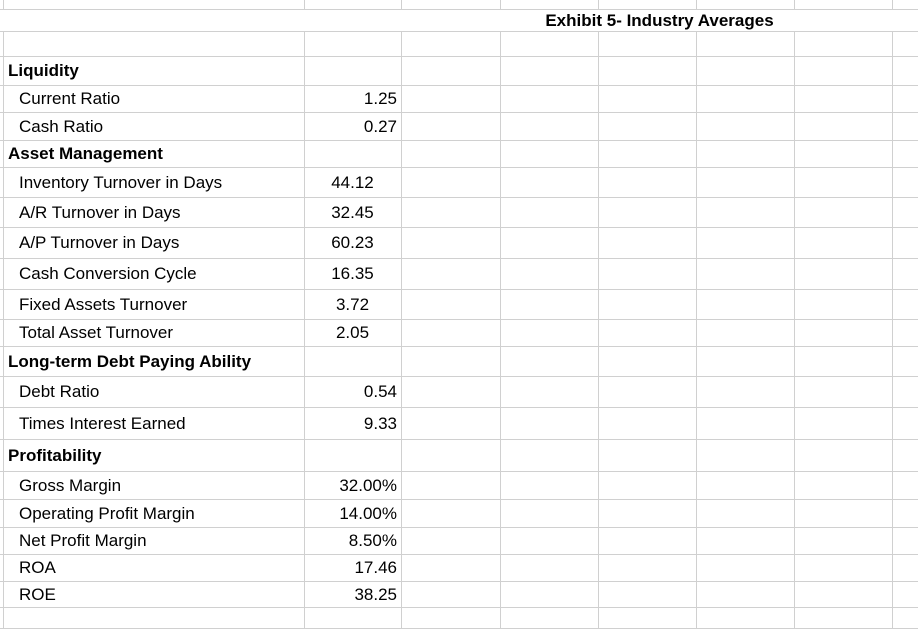 The height and width of the screenshot is (634, 918). What do you see at coordinates (459, 568) in the screenshot?
I see `table-row: ROA 17.46` at bounding box center [459, 568].